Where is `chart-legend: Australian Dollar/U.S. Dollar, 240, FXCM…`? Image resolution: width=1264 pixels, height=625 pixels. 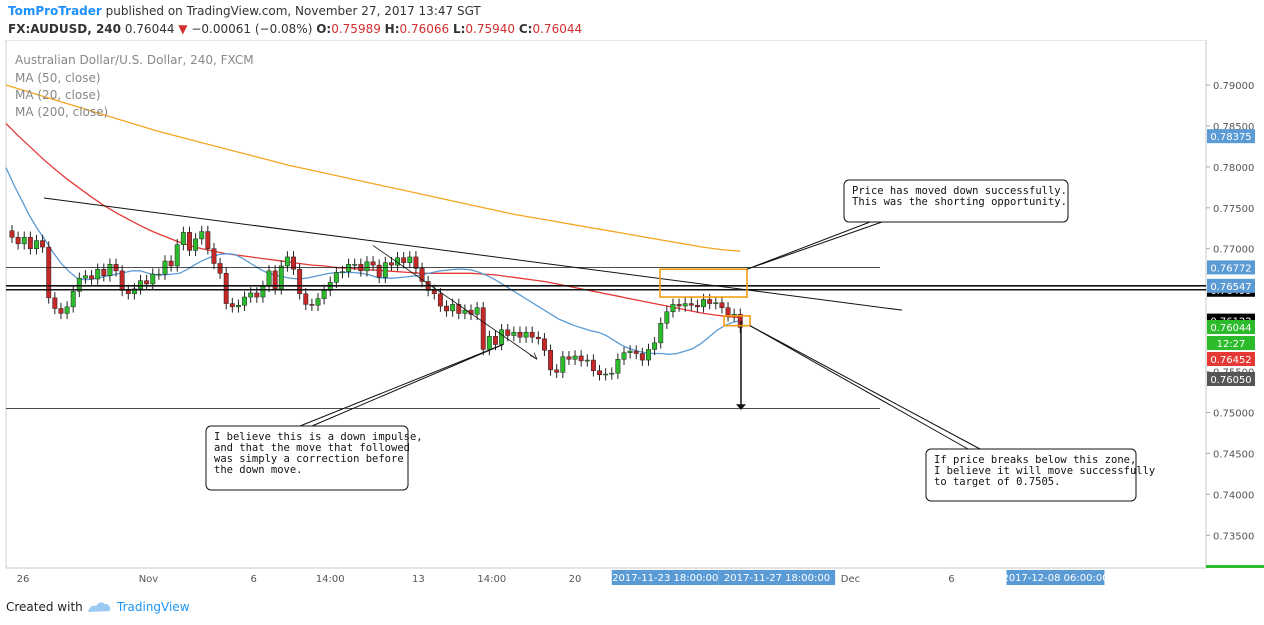 chart-legend: Australian Dollar/U.S. Dollar, 240, FXCM… is located at coordinates (134, 86).